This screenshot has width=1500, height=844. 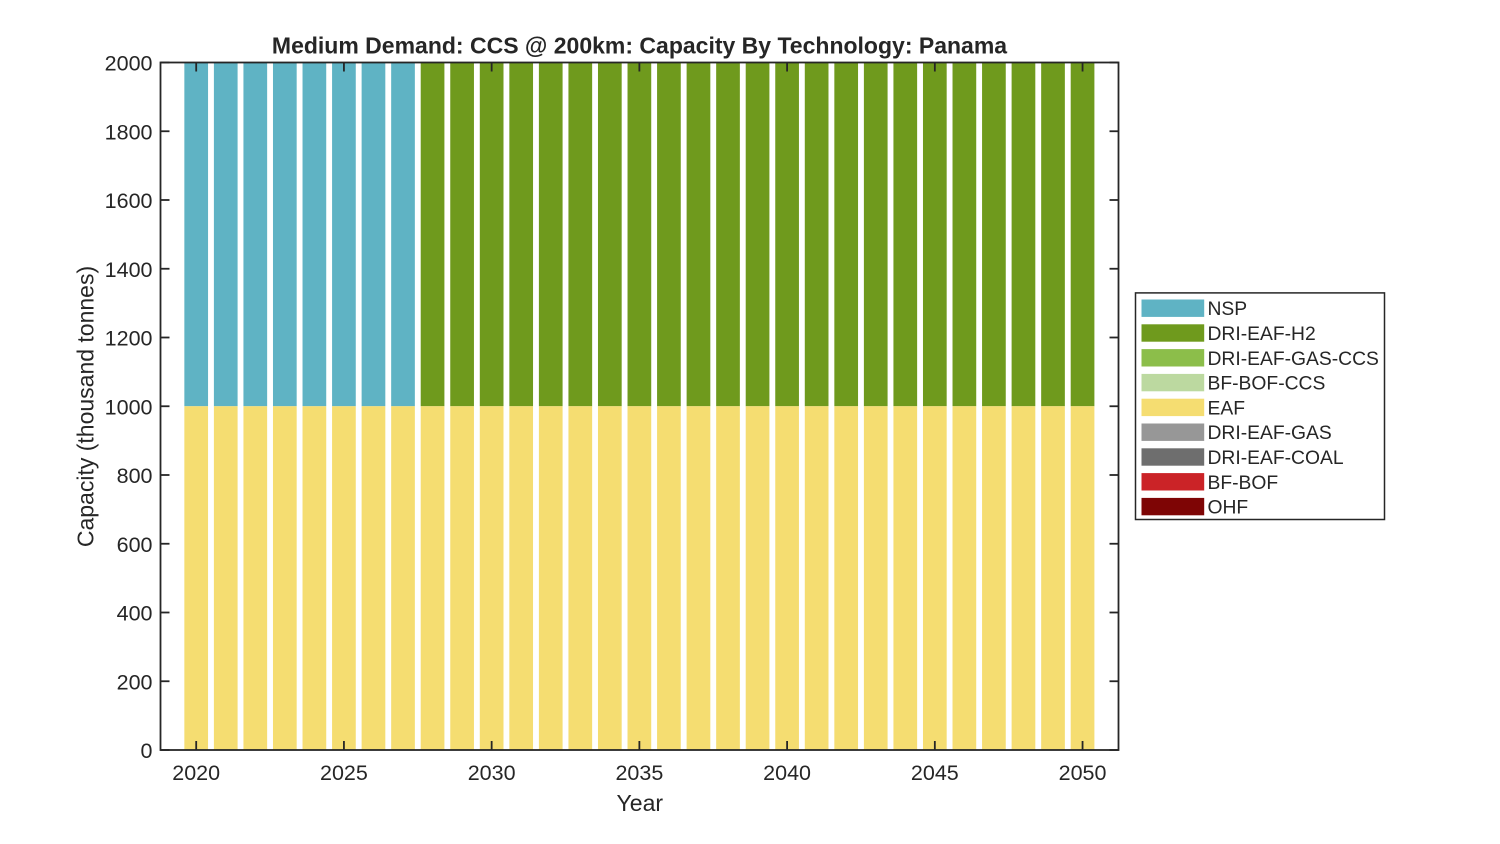 I want to click on svg-text: 200, so click(x=135, y=682).